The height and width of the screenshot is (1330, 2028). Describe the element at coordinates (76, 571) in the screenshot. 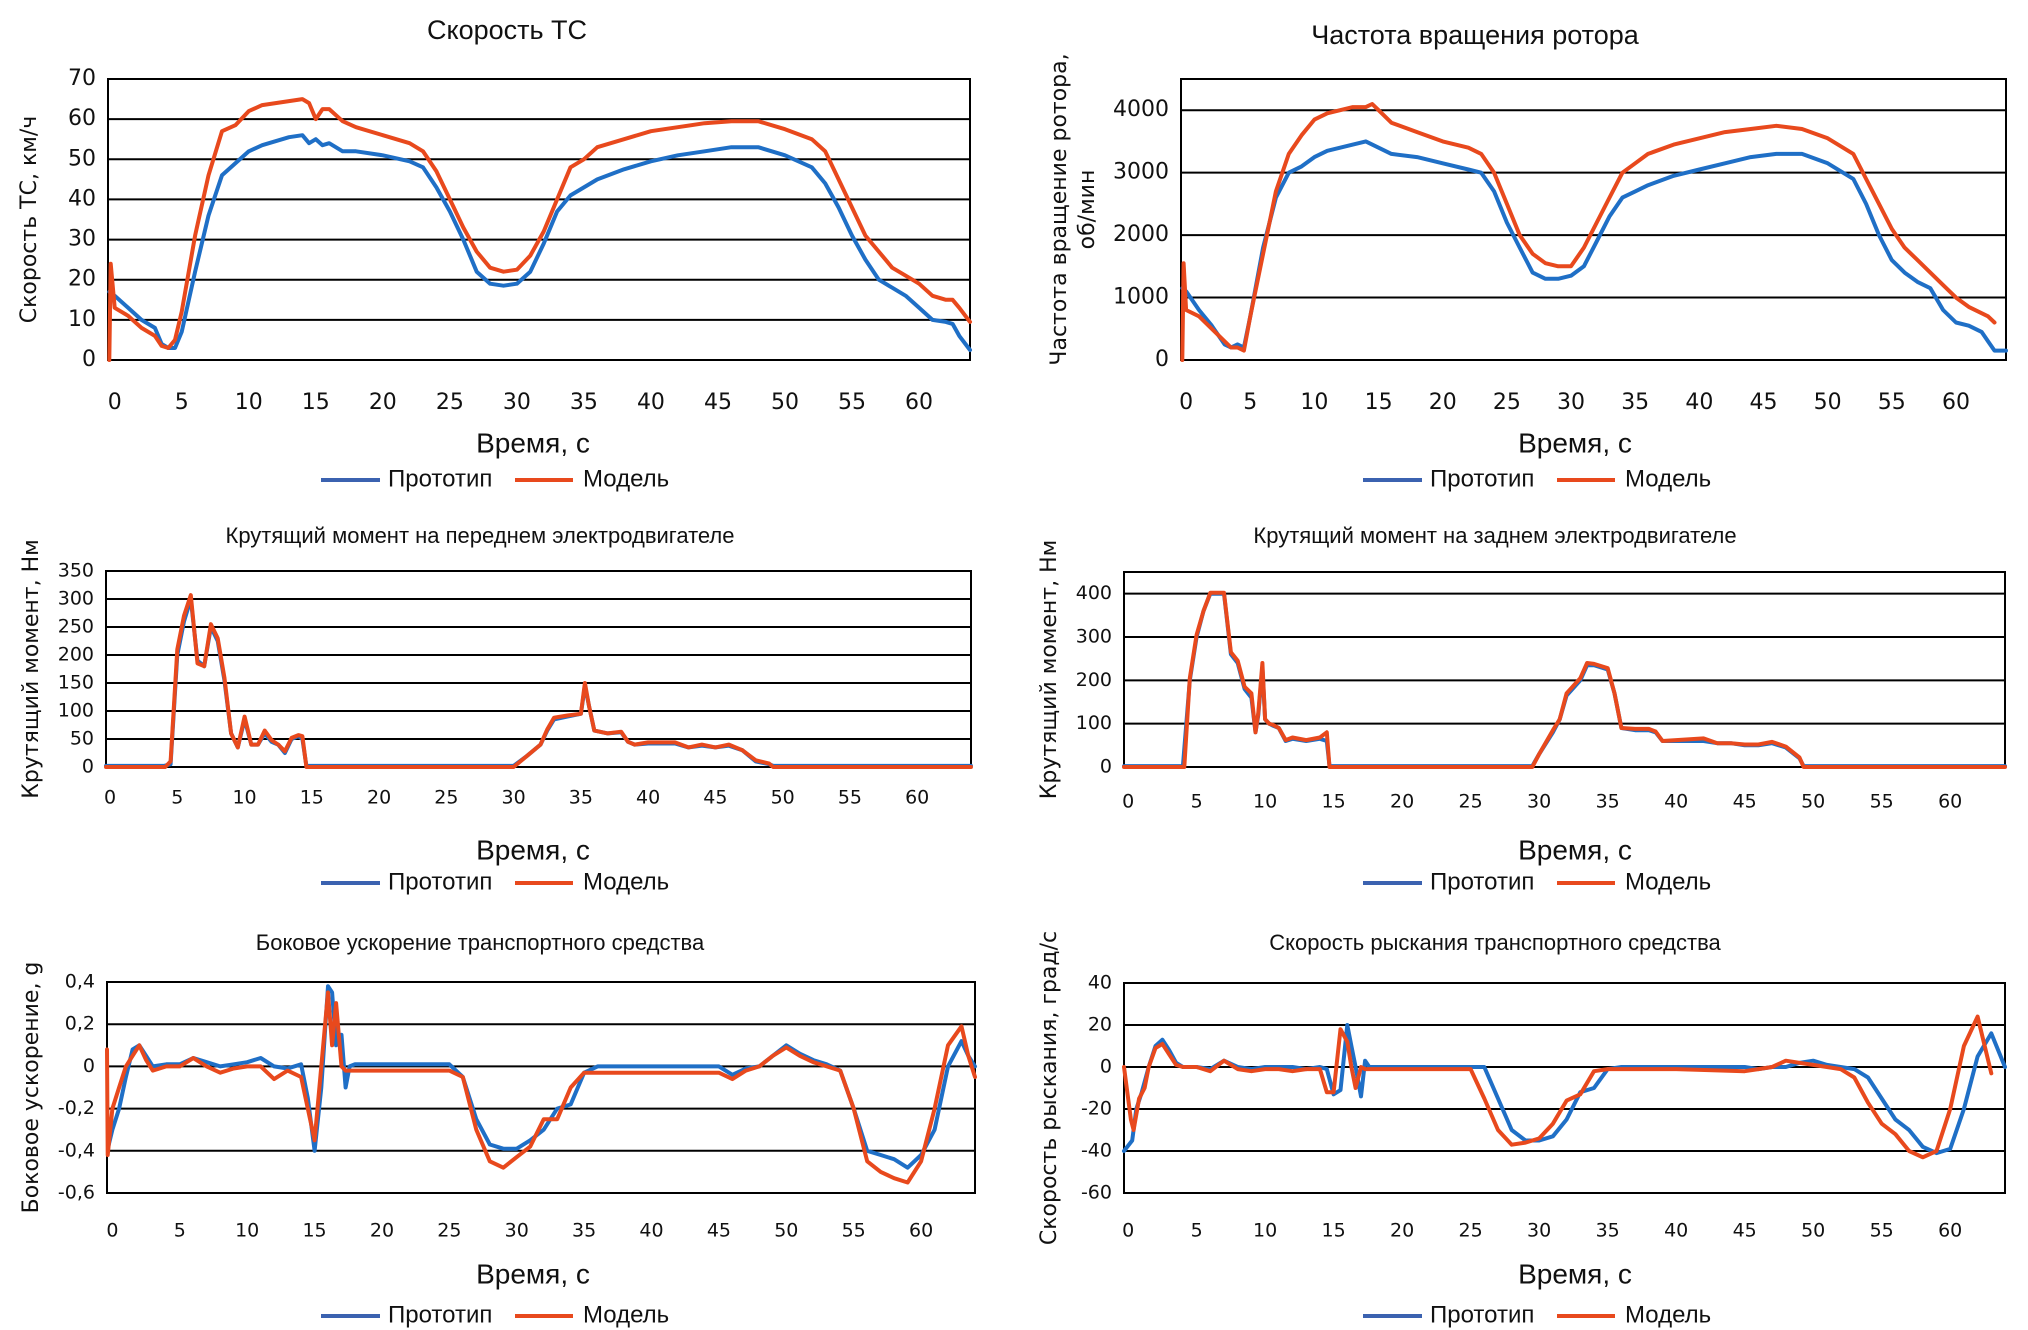

I see `y-tick-label: 350` at that location.